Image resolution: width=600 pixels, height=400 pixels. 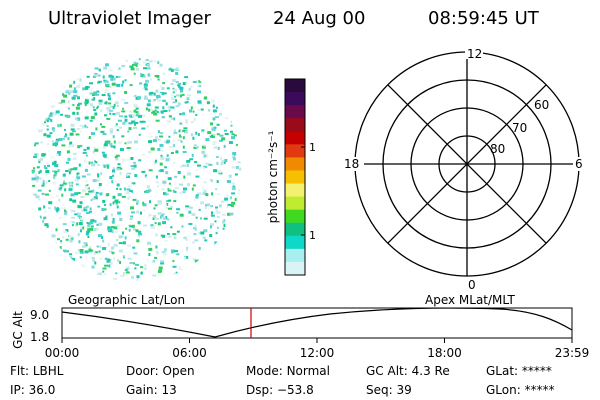 I want to click on info-seq: Seq: 39, so click(x=389, y=390).